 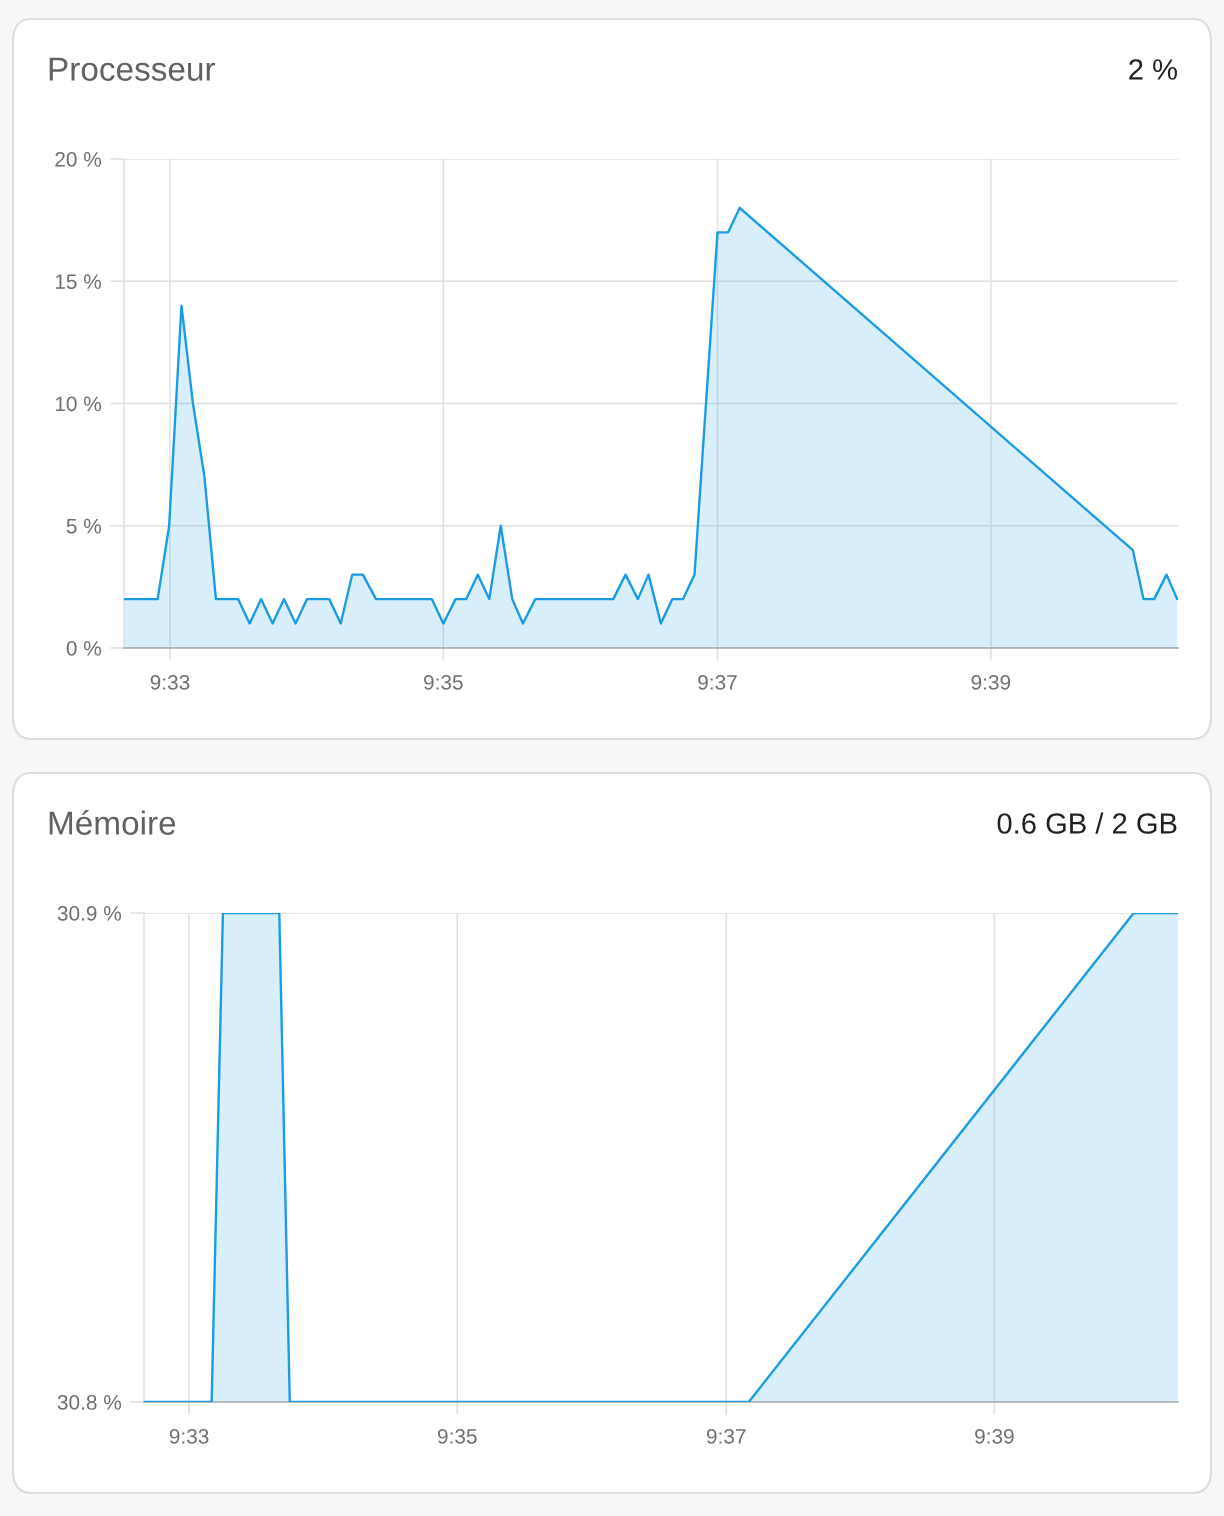 I want to click on y-tick-label: 0 %, so click(x=84, y=648).